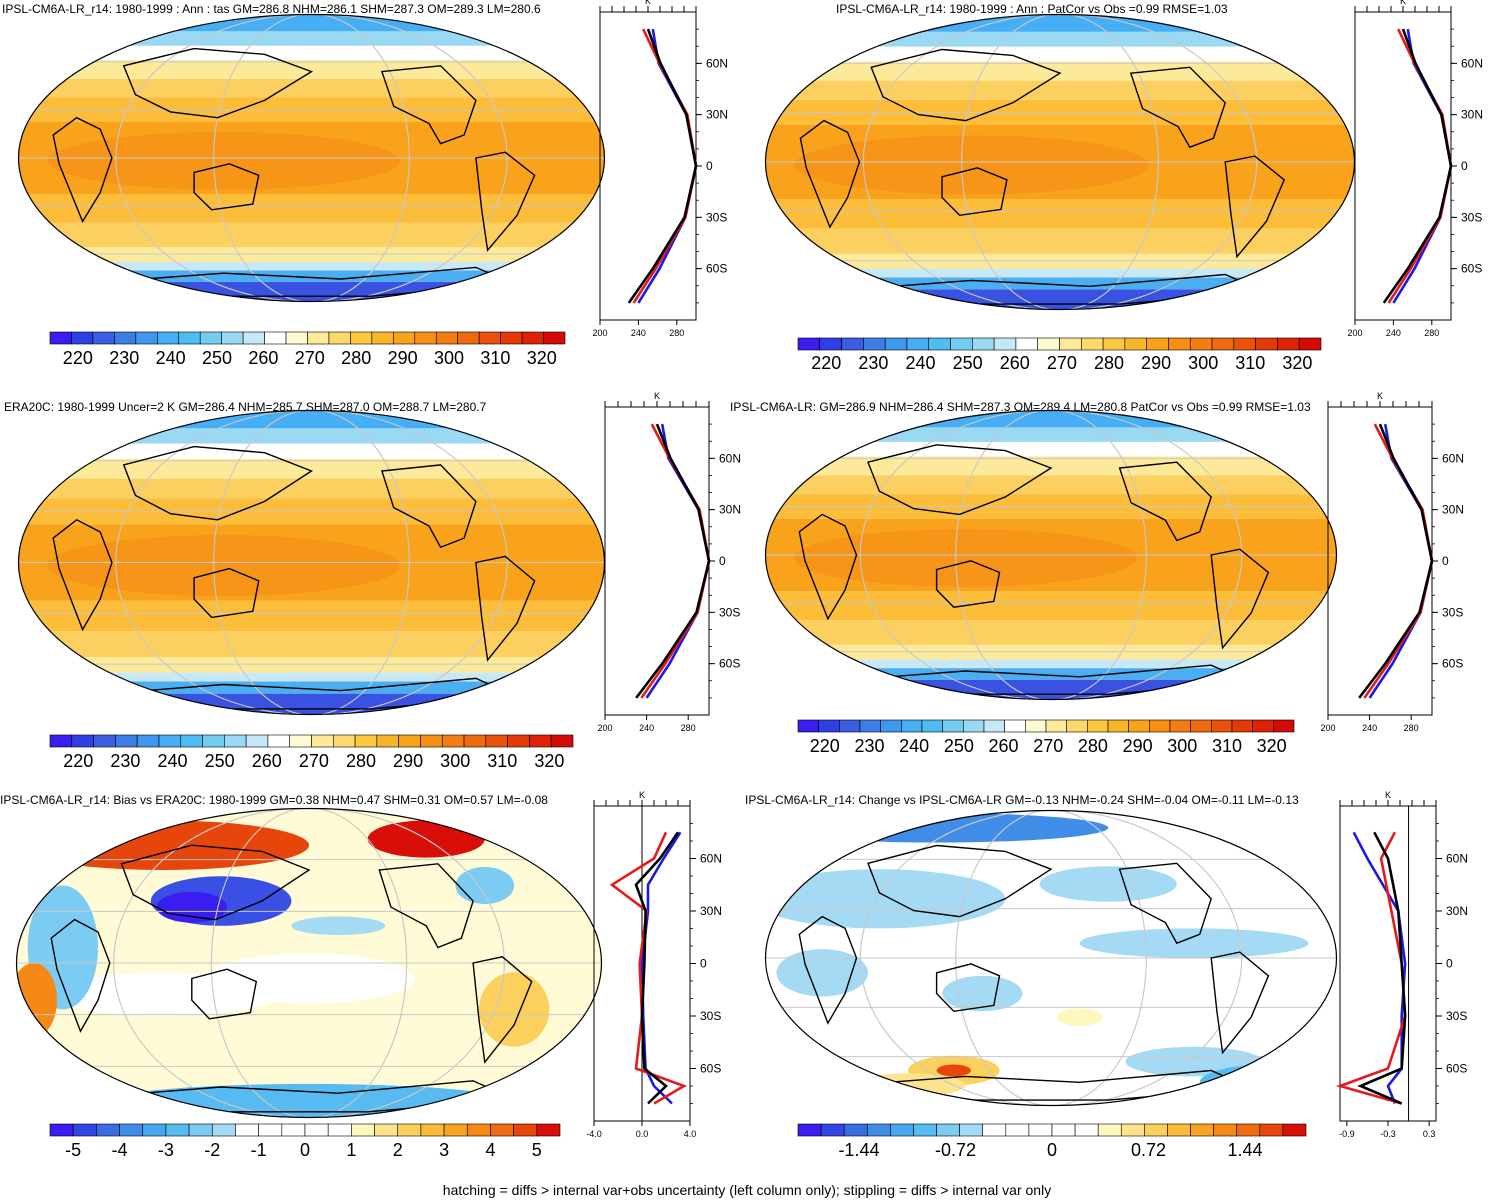 The width and height of the screenshot is (1494, 1202). What do you see at coordinates (967, 363) in the screenshot?
I see `colorbar-tick-label: 250` at bounding box center [967, 363].